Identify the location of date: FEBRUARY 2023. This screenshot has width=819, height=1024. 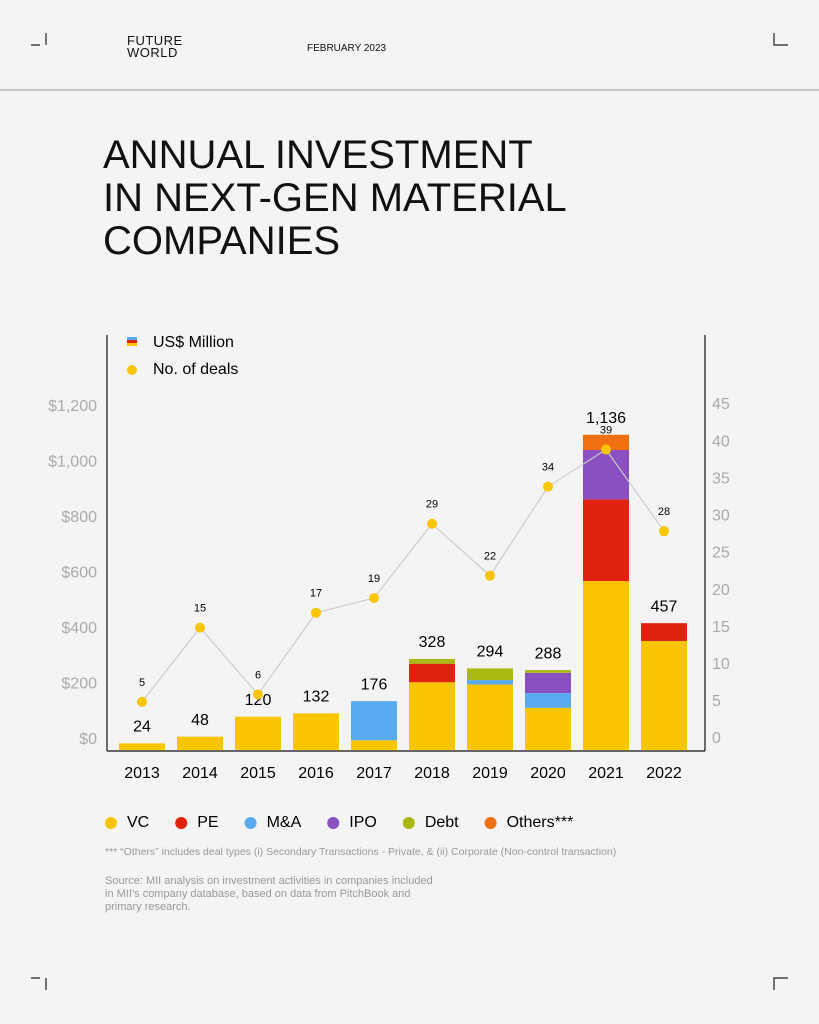
(347, 48).